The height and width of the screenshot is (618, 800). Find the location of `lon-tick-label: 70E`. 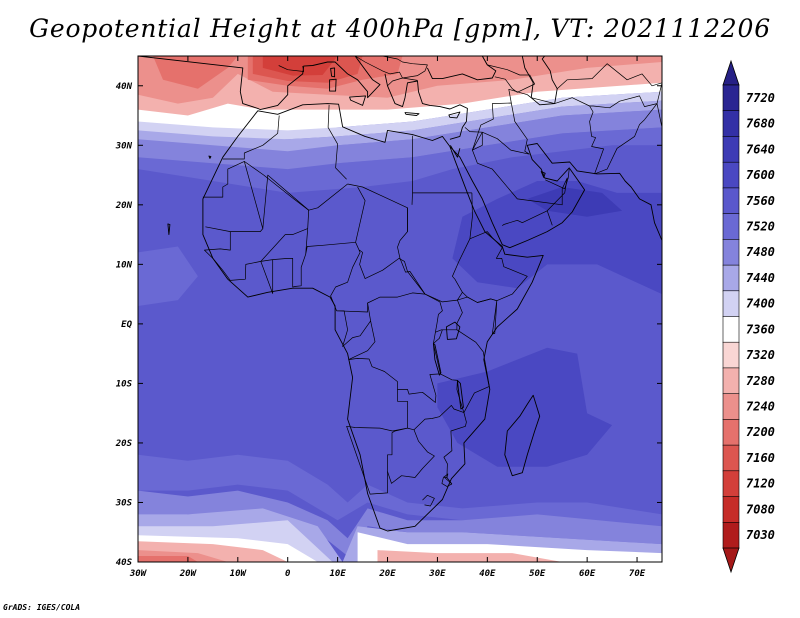

lon-tick-label: 70E is located at coordinates (637, 574).